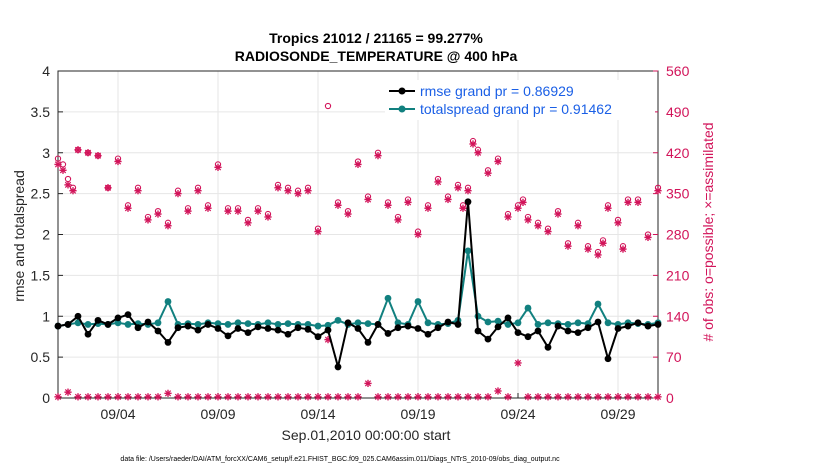 The height and width of the screenshot is (470, 830). What do you see at coordinates (708, 231) in the screenshot?
I see `y-axis-right-label: # of obs: o=possible; ×=assimilated` at bounding box center [708, 231].